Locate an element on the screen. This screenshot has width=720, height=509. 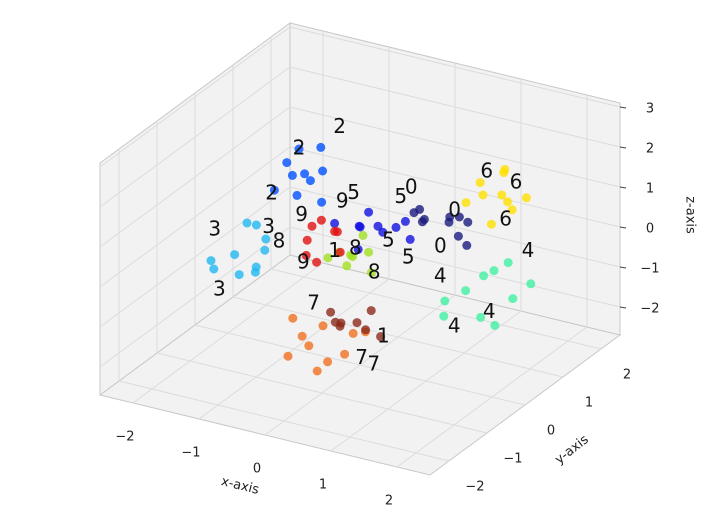
z-tick-label: −2 is located at coordinates (649, 309).